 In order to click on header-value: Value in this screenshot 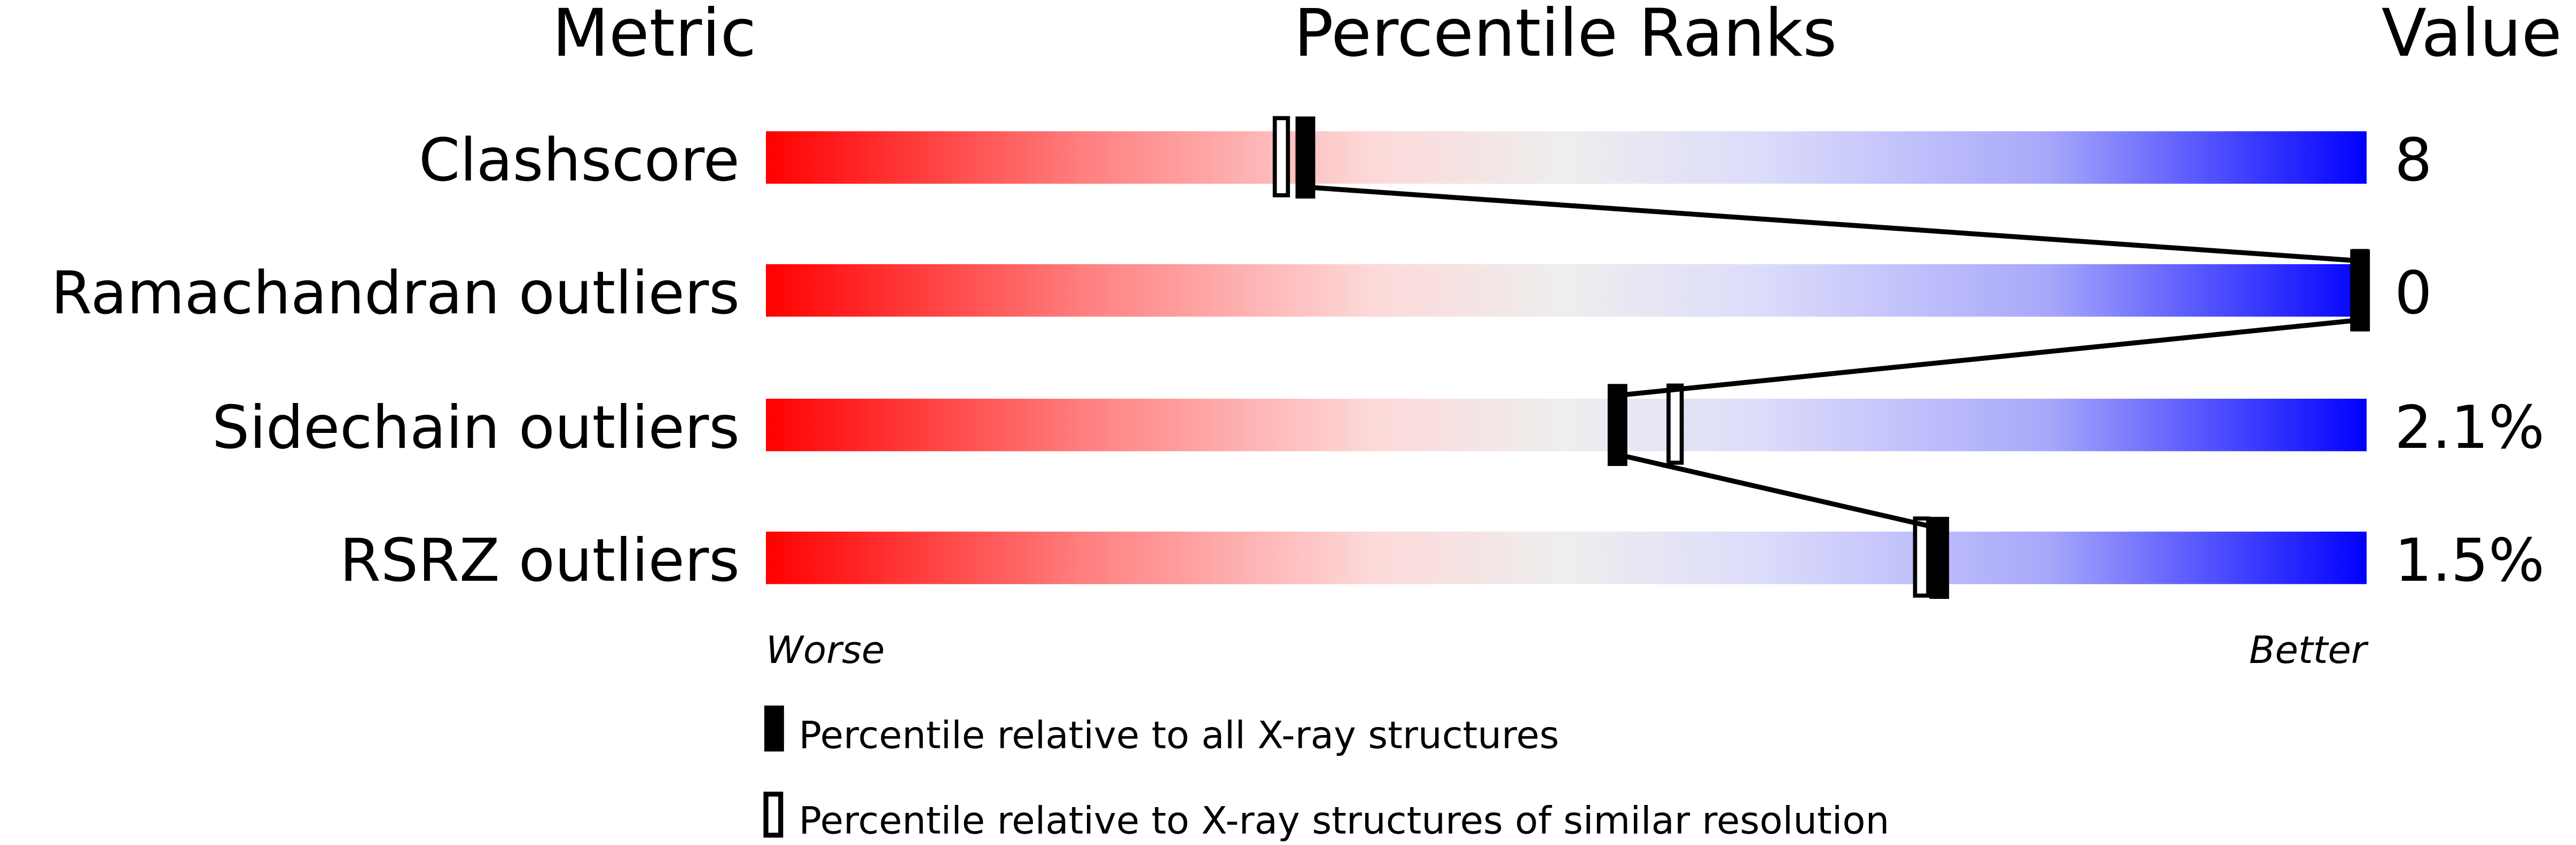, I will do `click(2472, 36)`.